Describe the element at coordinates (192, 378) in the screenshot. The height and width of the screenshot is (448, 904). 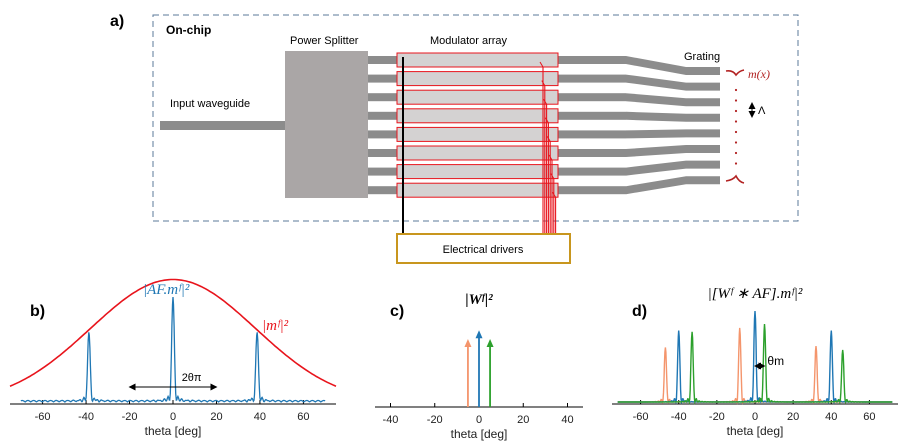
I see `grating-lobe-span-label: 2θπ` at that location.